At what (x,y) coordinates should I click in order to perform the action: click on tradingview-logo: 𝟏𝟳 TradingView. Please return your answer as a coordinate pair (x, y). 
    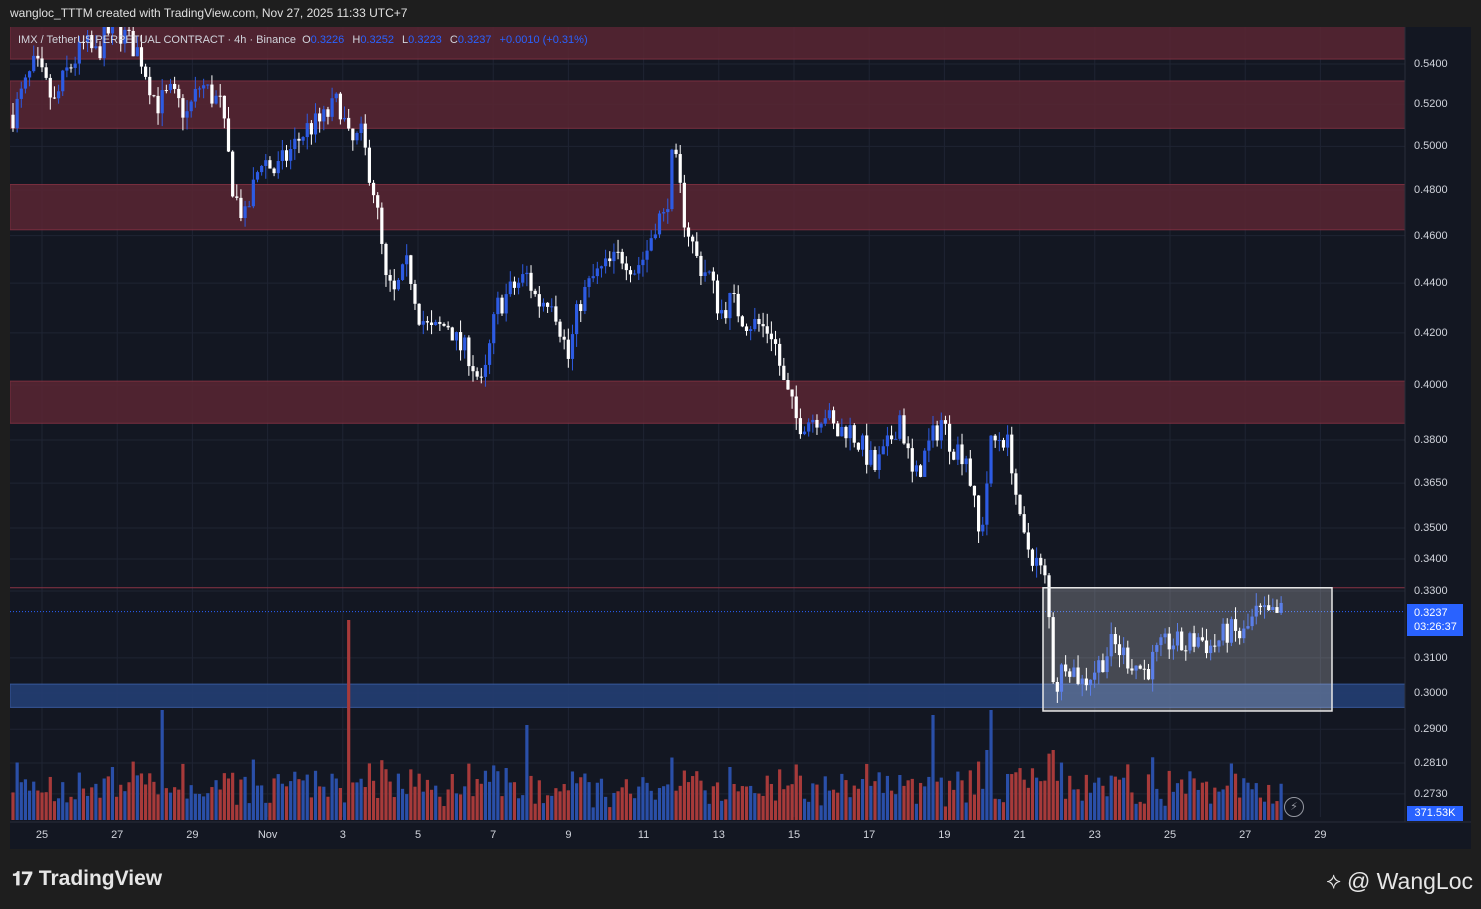
    Looking at the image, I should click on (87, 879).